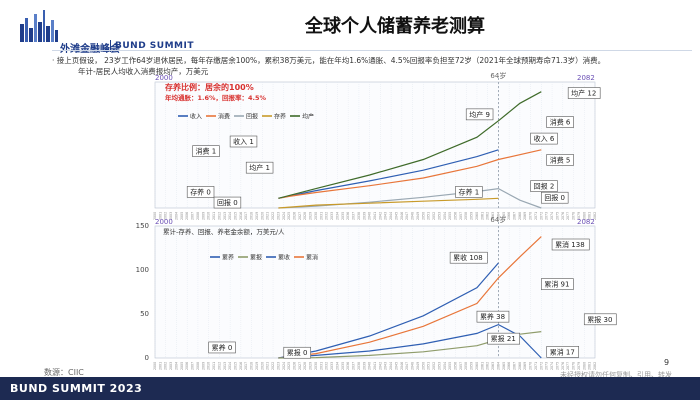 The width and height of the screenshot is (700, 400). I want to click on callout-label: 累报 30, so click(599, 319).